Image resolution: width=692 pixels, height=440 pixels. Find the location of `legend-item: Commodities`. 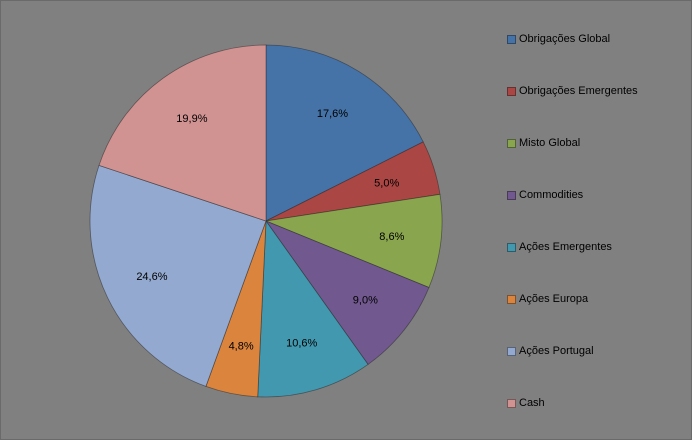

legend-item: Commodities is located at coordinates (545, 195).